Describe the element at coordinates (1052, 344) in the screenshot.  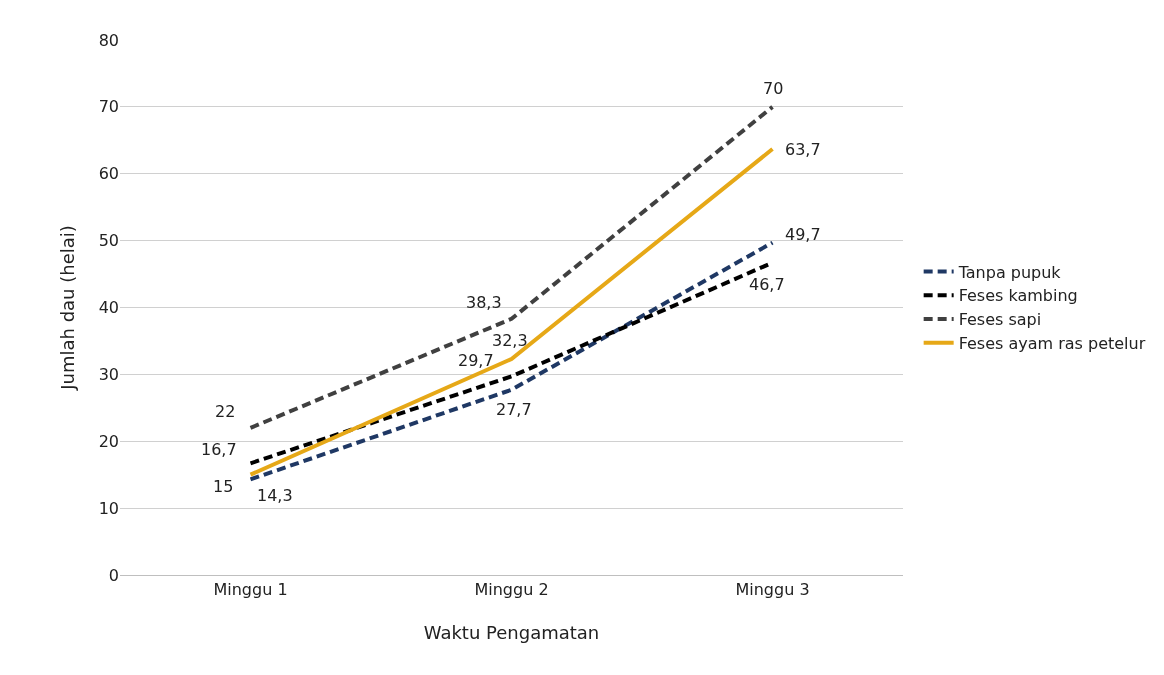
I see `legend-label: Feses ayam ras petelur` at that location.